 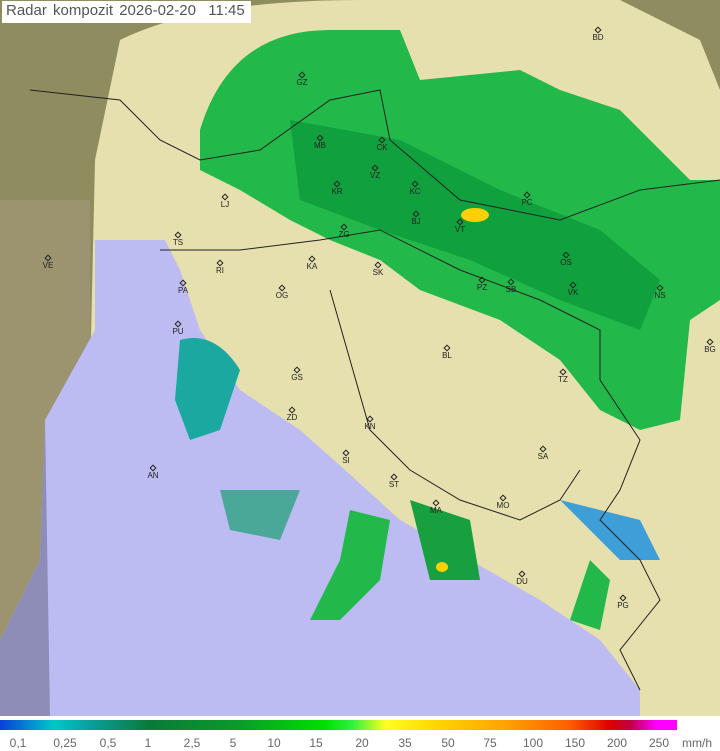 What do you see at coordinates (233, 743) in the screenshot?
I see `legend-tick: 5` at bounding box center [233, 743].